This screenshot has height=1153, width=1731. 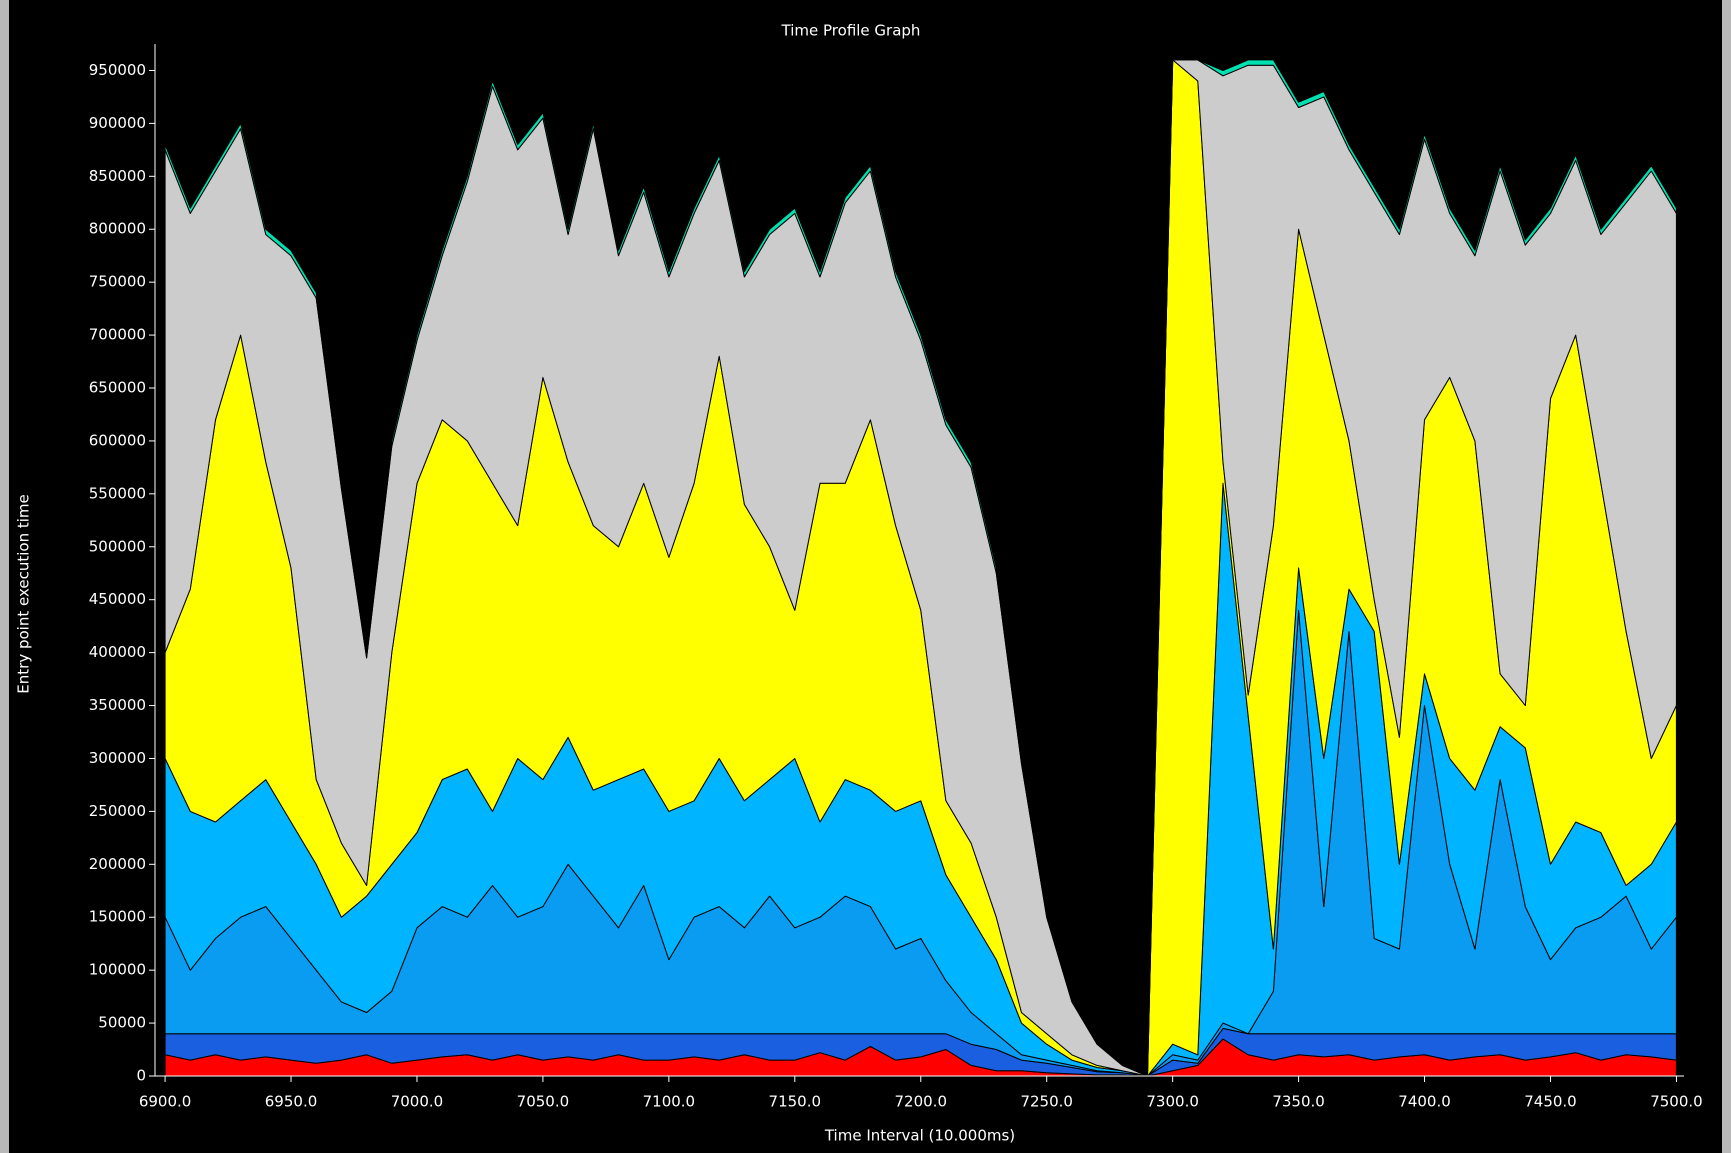 What do you see at coordinates (165, 1102) in the screenshot?
I see `x-tick-label: 6900.0` at bounding box center [165, 1102].